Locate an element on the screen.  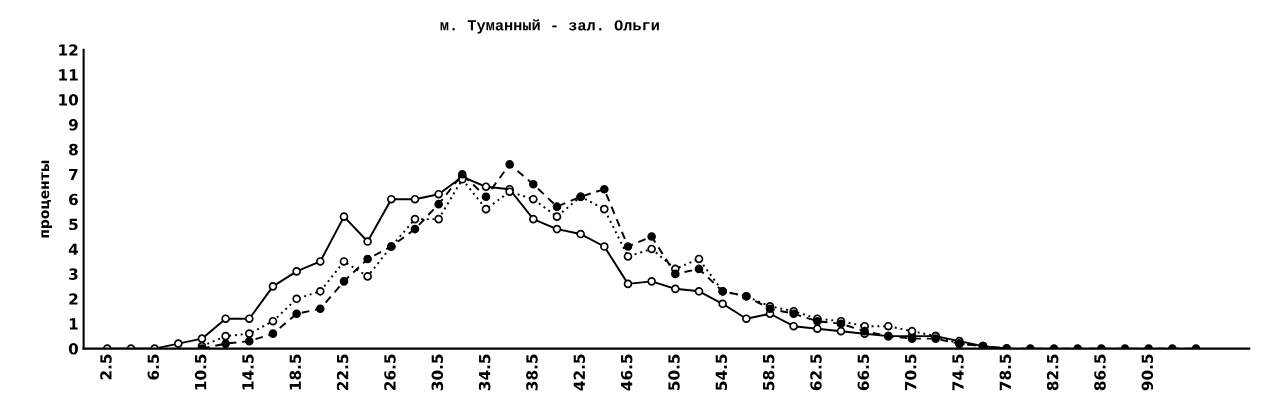
x-tick-label: 46.5 is located at coordinates (626, 372).